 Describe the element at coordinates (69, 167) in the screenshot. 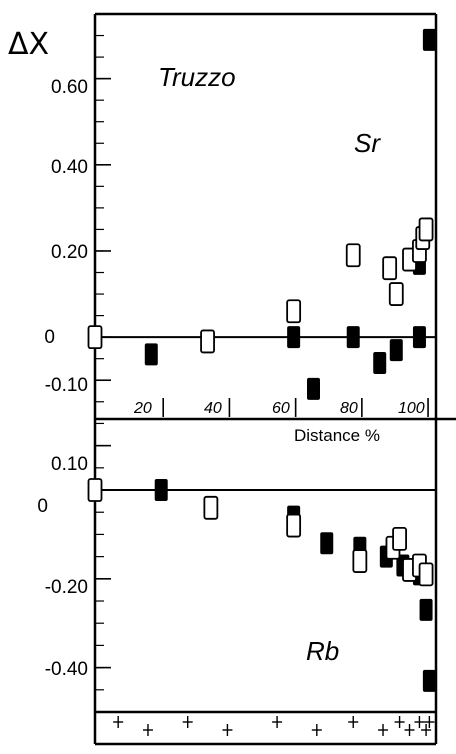

I see `y-tick-label: 0.40` at that location.